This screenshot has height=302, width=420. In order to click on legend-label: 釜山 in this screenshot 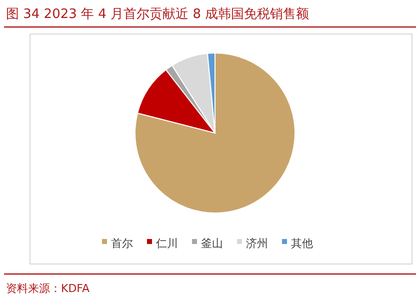, I will do `click(212, 243)`.